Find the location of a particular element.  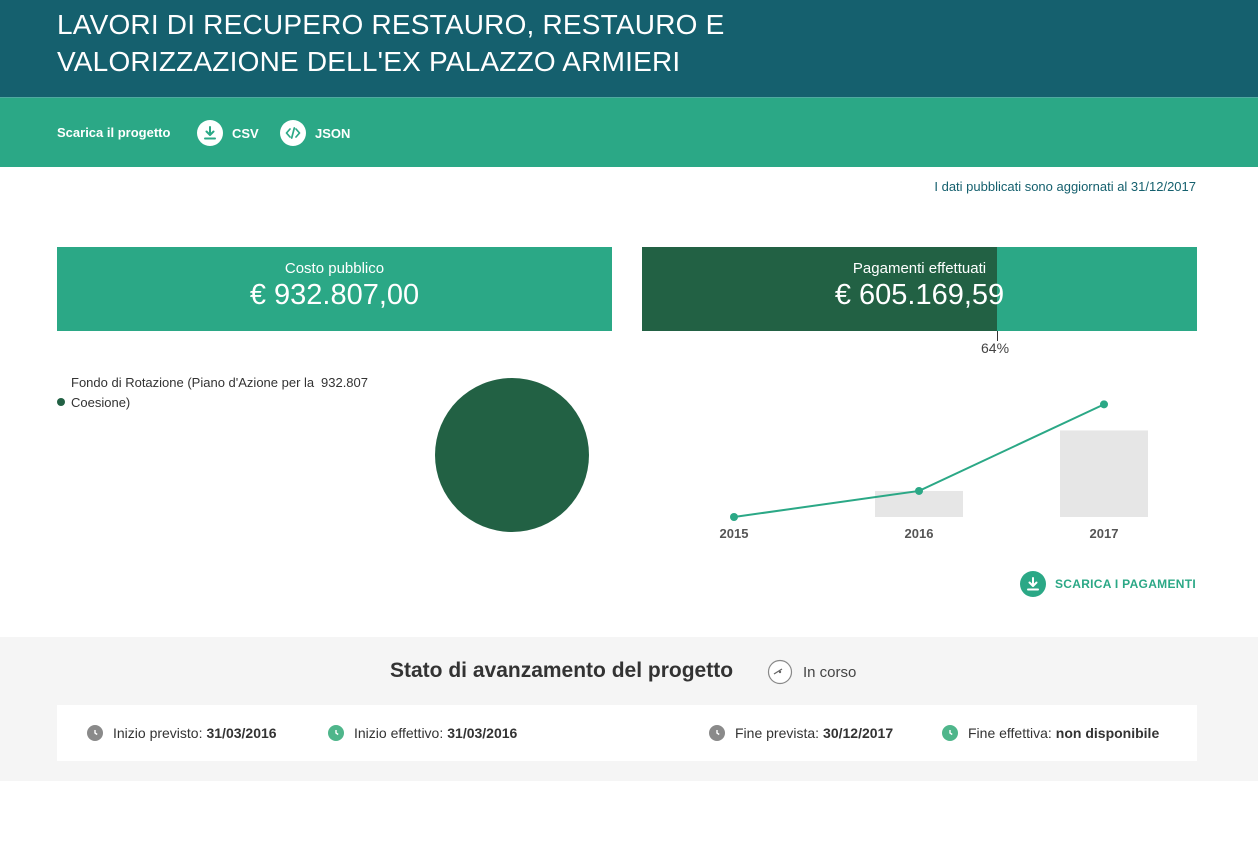

legend-color-dot is located at coordinates (61, 402).